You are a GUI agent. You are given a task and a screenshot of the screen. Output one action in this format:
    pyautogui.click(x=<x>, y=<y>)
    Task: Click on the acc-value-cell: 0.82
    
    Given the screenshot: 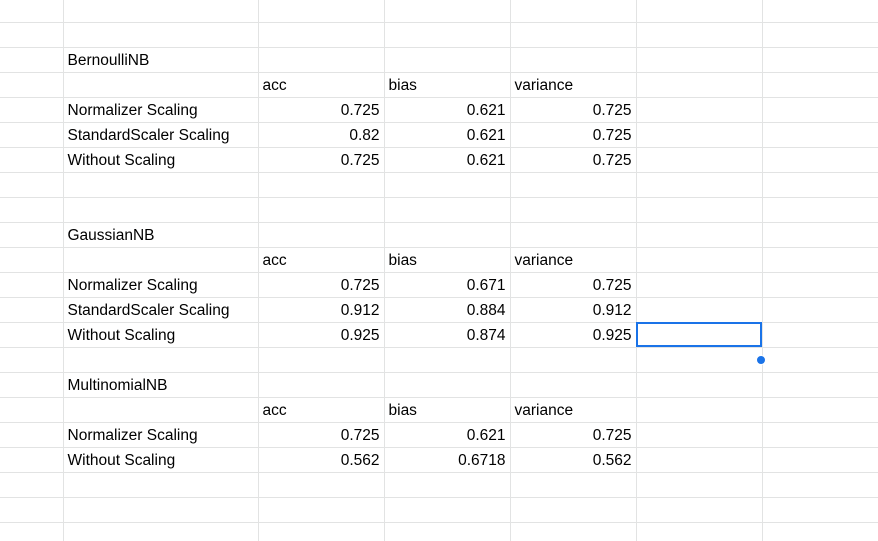 What is the action you would take?
    pyautogui.click(x=321, y=135)
    